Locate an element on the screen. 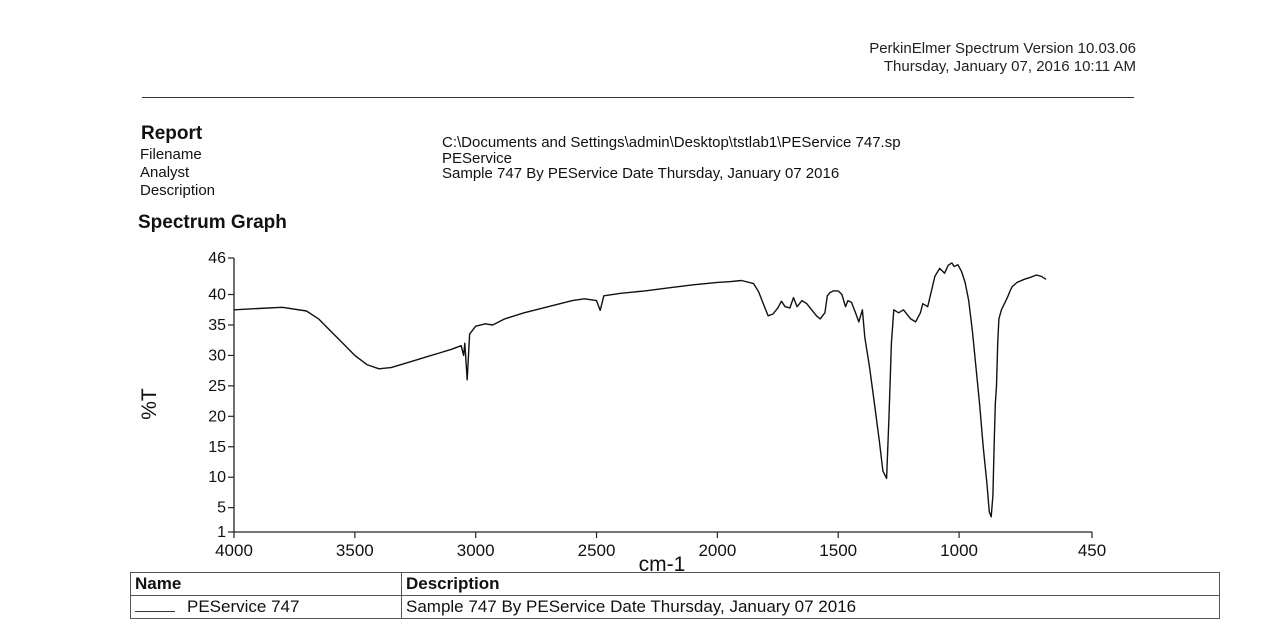  y-tick-label: 35 is located at coordinates (217, 325).